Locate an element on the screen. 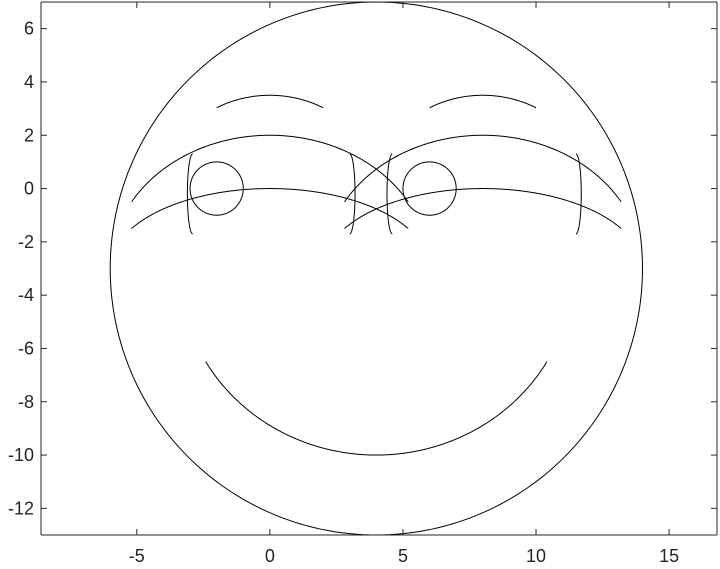 Image resolution: width=720 pixels, height=569 pixels. y-tick-label: -4 is located at coordinates (26, 295).